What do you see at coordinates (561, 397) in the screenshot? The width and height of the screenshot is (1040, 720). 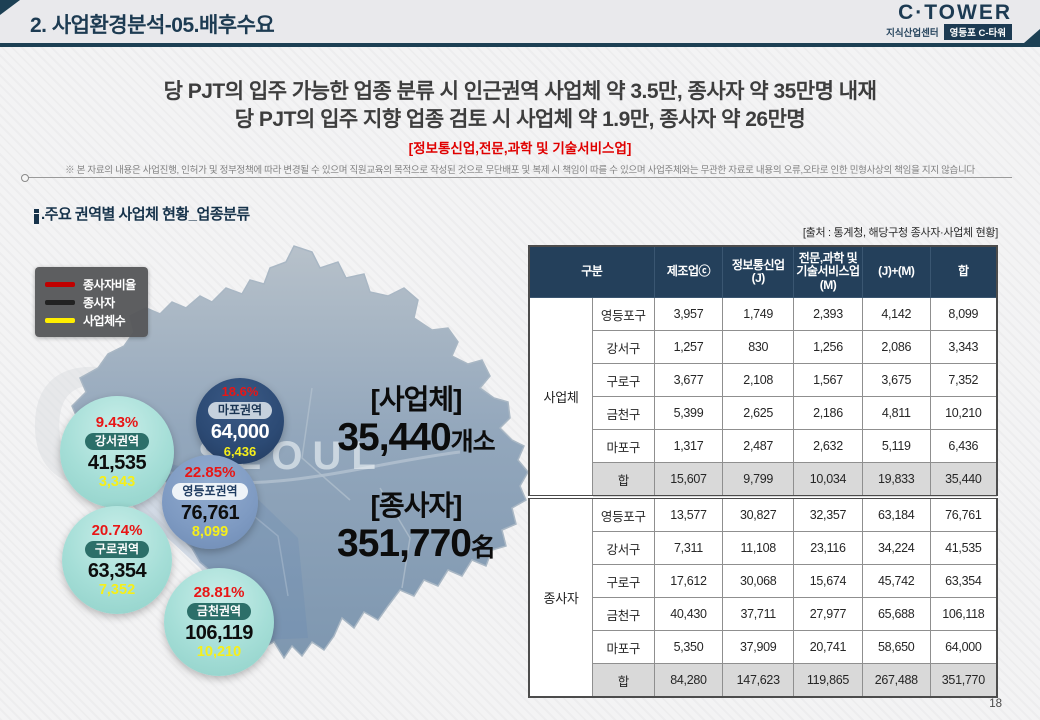 I see `group-label-business: 사업체` at bounding box center [561, 397].